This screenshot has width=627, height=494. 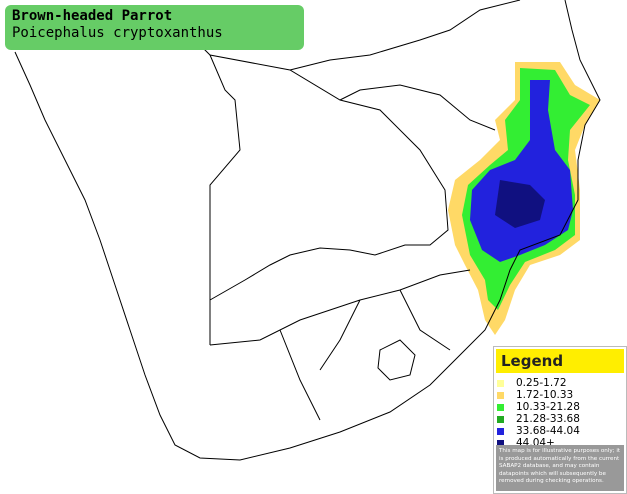 I want to click on legend-entry: 33.68-44.04, so click(x=561, y=431).